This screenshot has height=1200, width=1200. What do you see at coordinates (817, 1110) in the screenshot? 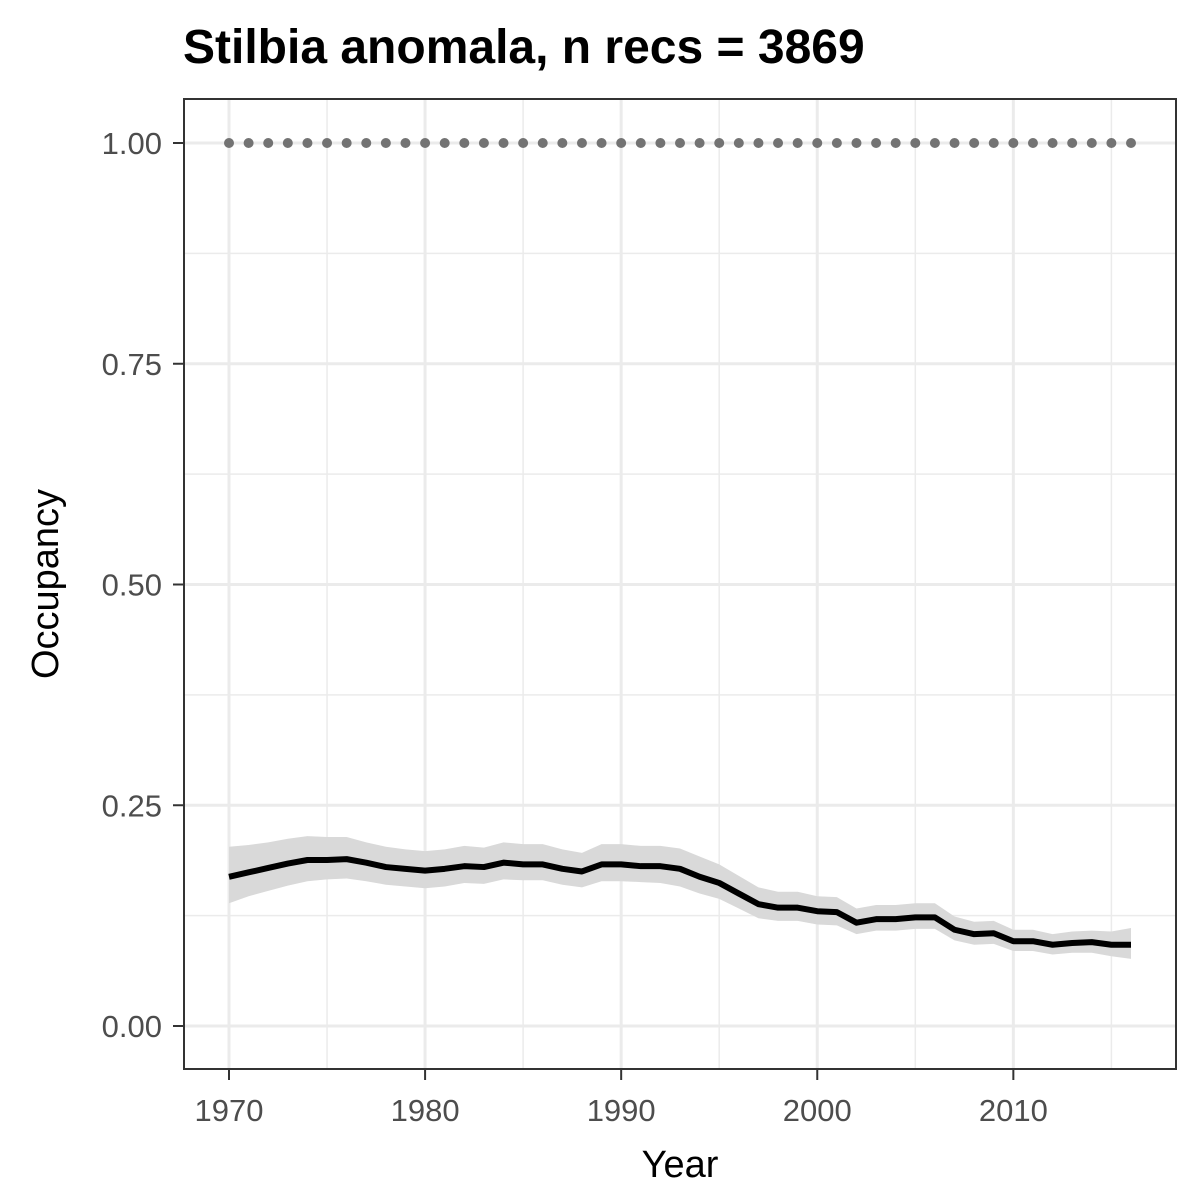
I see `x-tick-label: 2000` at bounding box center [817, 1110].